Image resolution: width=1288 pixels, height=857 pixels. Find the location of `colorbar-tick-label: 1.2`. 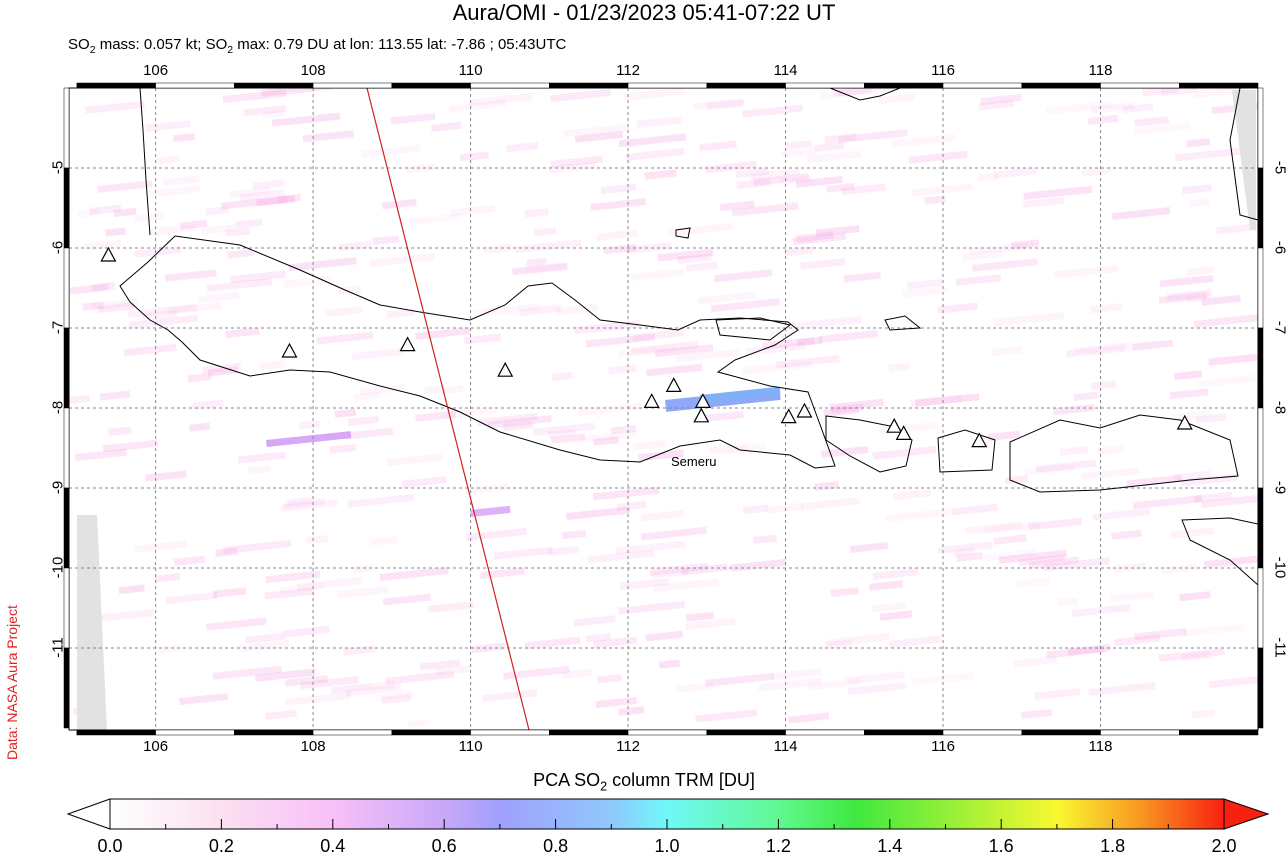

colorbar-tick-label: 1.2 is located at coordinates (778, 846).